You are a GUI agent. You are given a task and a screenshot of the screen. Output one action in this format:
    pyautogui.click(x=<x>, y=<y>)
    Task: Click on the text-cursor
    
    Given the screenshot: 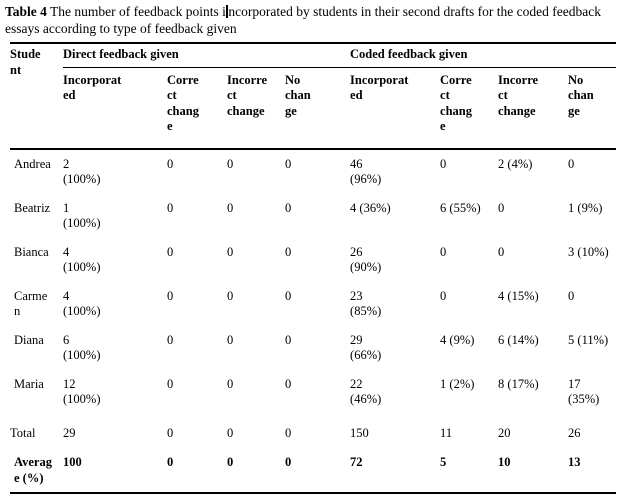 What is the action you would take?
    pyautogui.click(x=227, y=11)
    